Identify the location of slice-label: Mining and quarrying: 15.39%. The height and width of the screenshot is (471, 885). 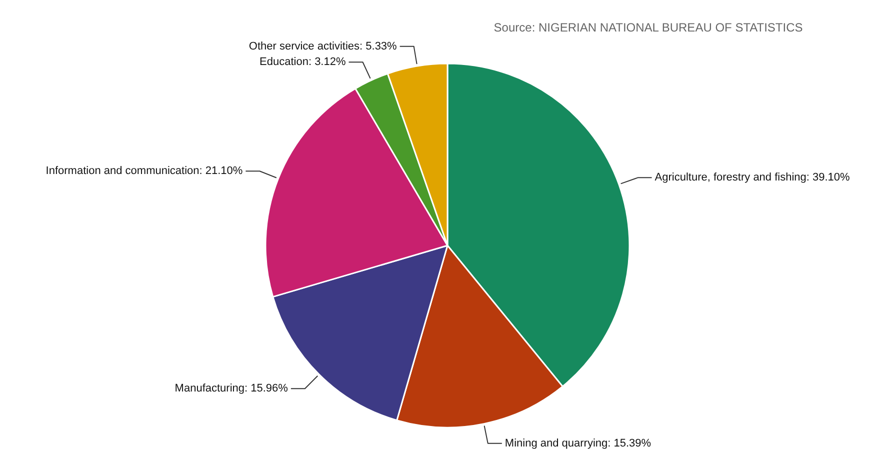
(578, 443).